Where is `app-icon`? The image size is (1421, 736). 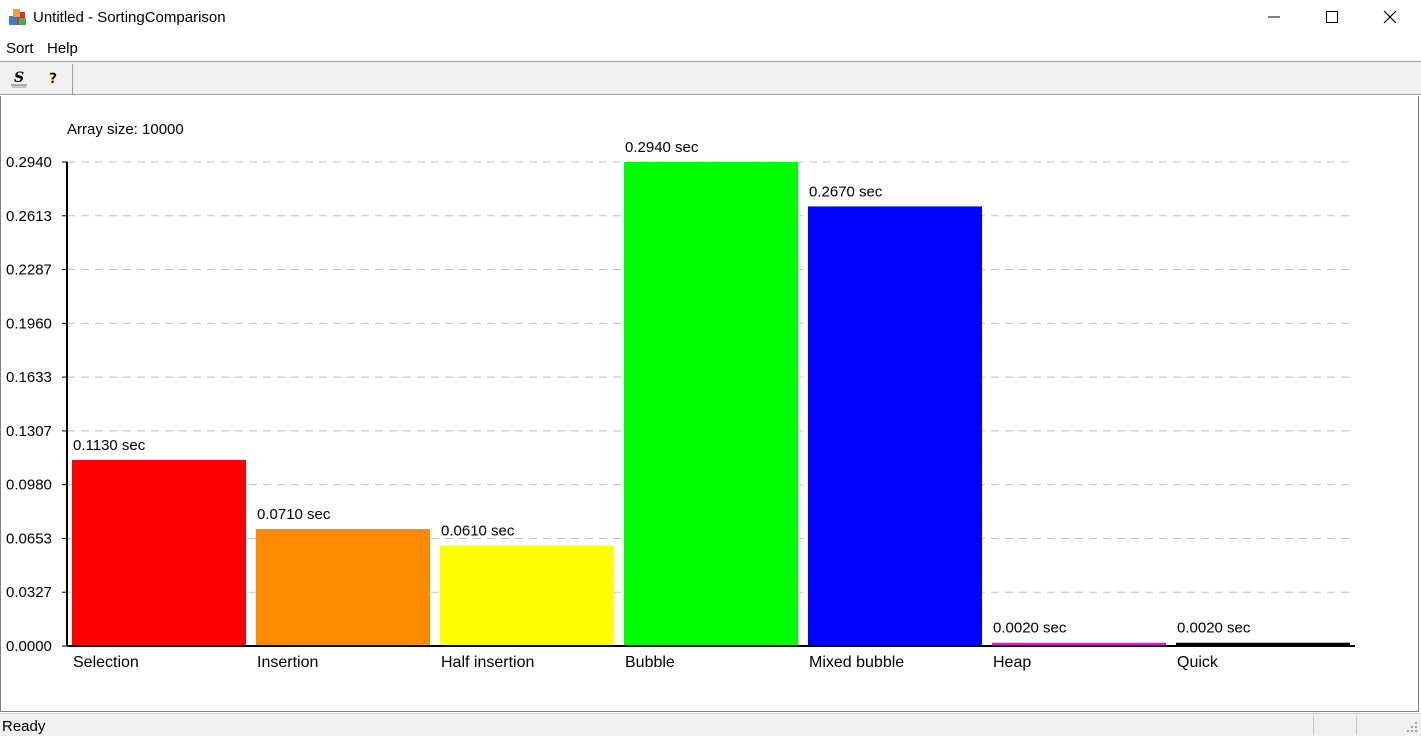
app-icon is located at coordinates (17, 17).